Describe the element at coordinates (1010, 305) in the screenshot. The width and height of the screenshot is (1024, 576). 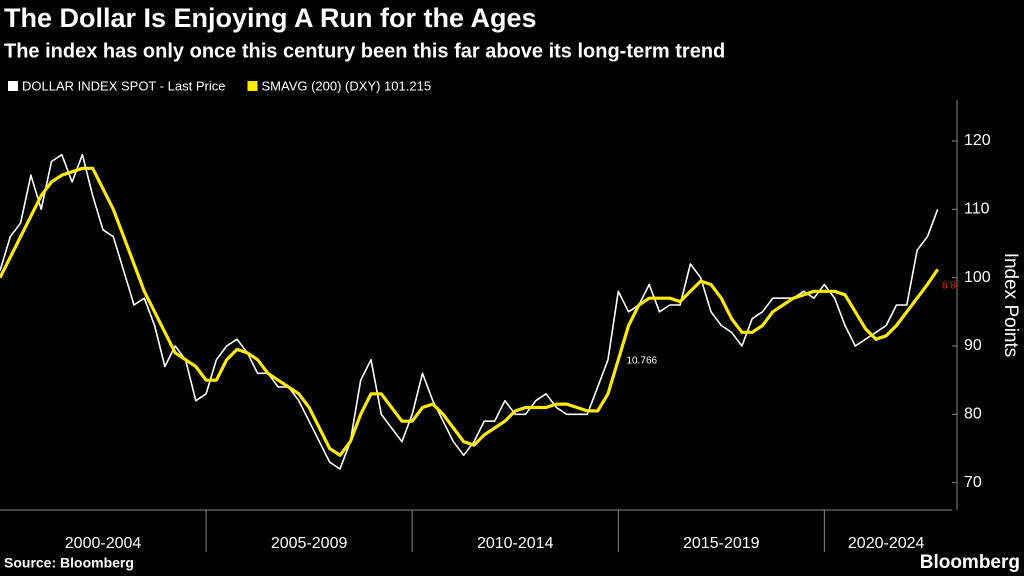
I see `y-axis-label: Index Points` at that location.